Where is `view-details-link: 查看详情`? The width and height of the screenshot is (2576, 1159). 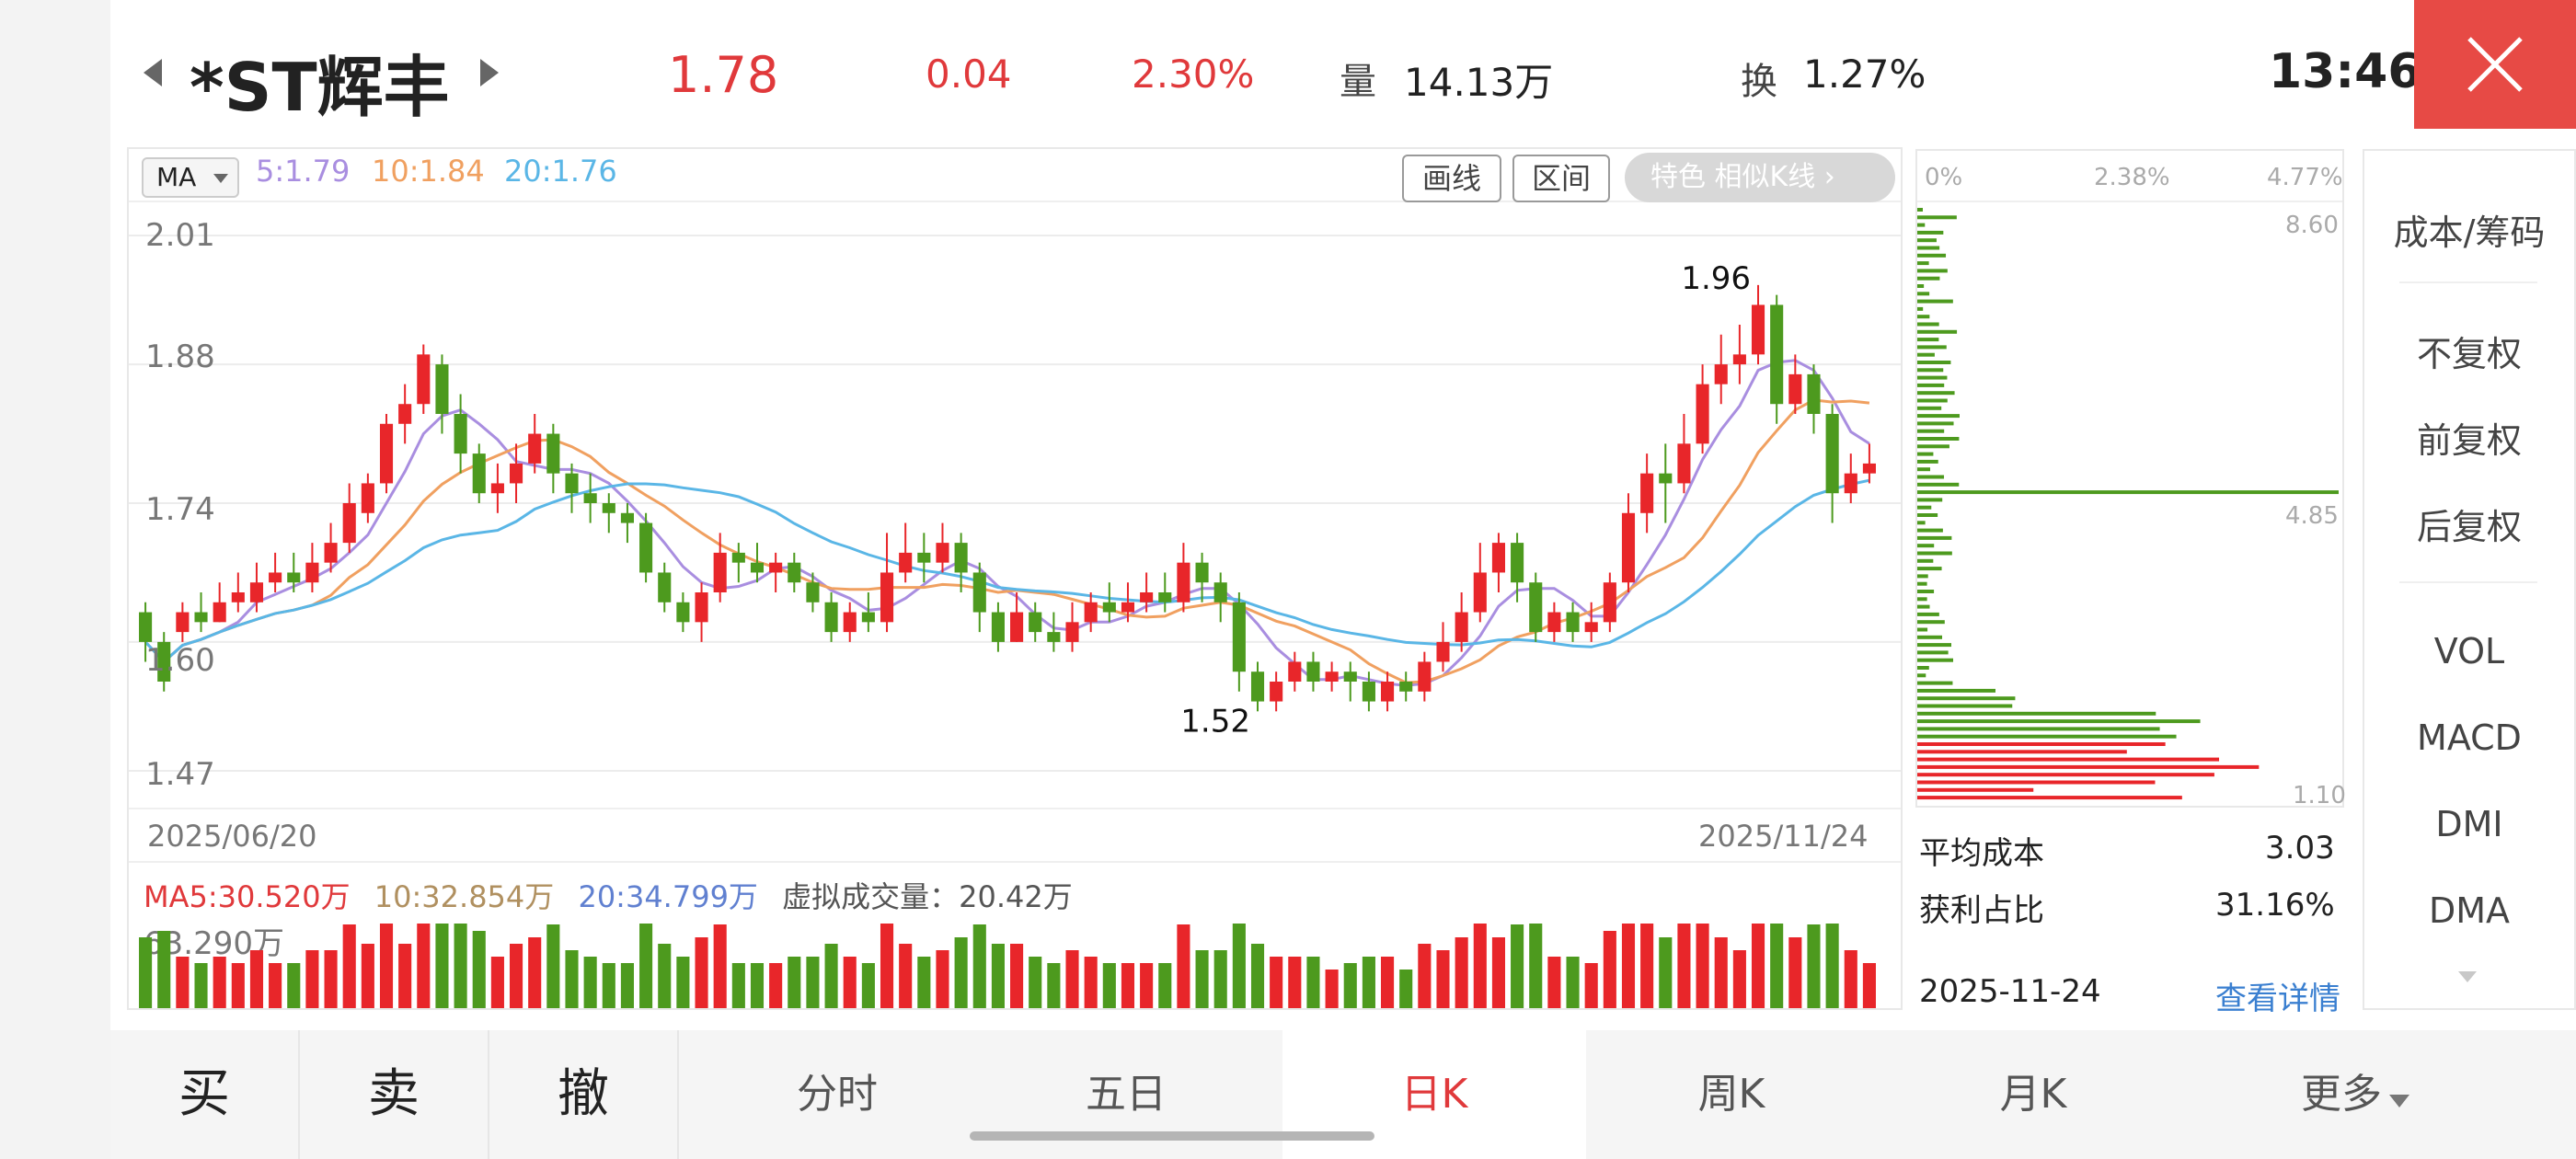 view-details-link: 查看详情 is located at coordinates (2277, 999).